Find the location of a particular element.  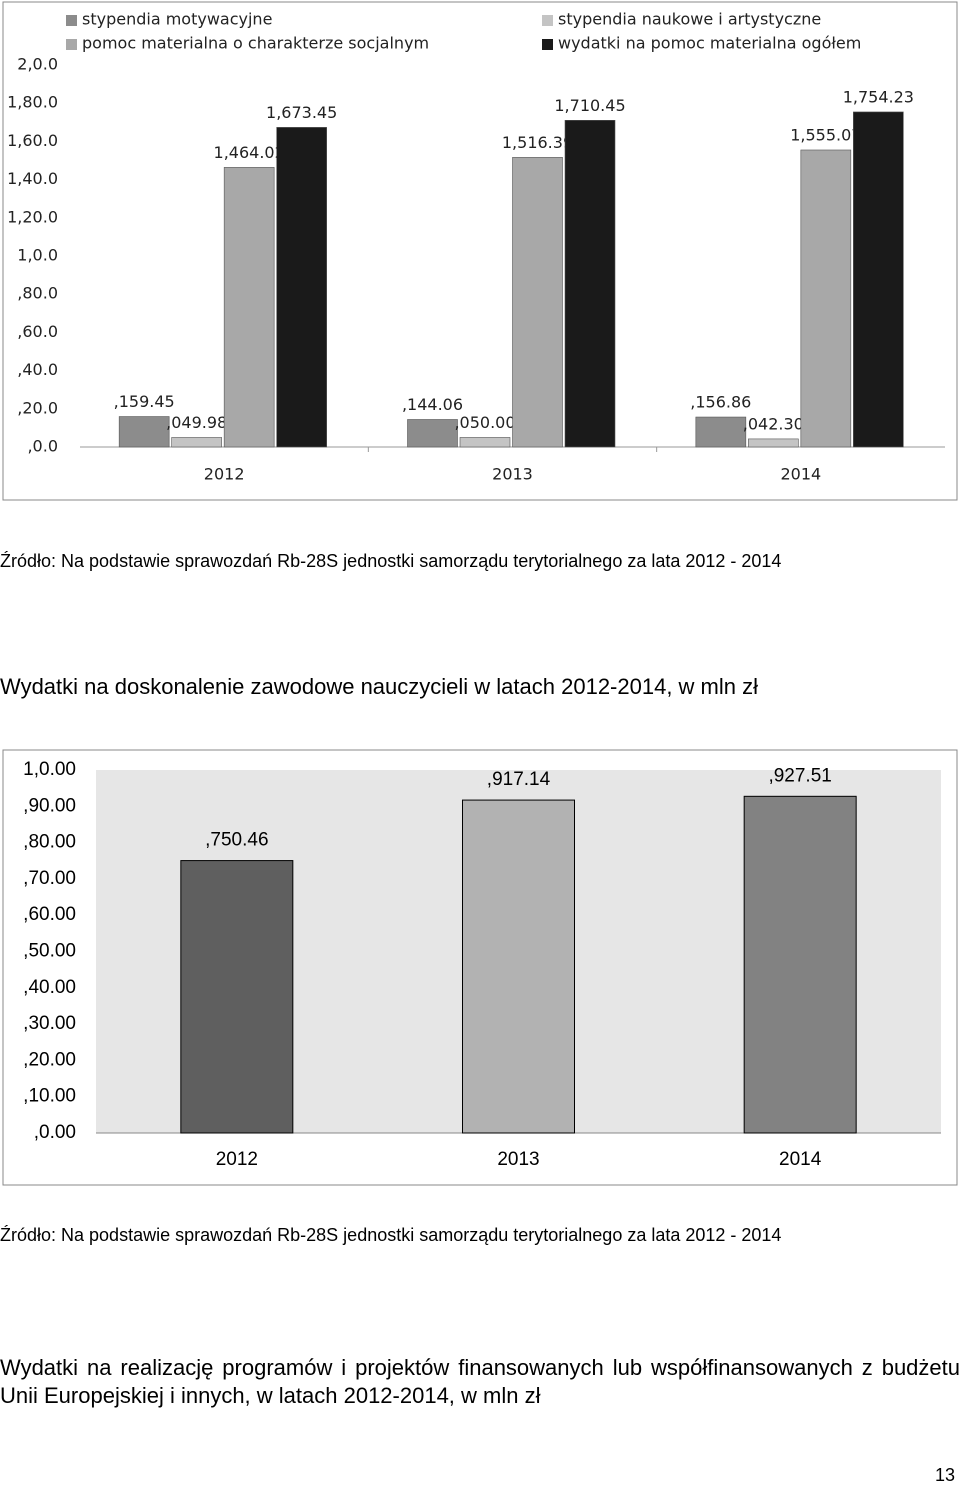

value-label: ,159.45 is located at coordinates (144, 401).